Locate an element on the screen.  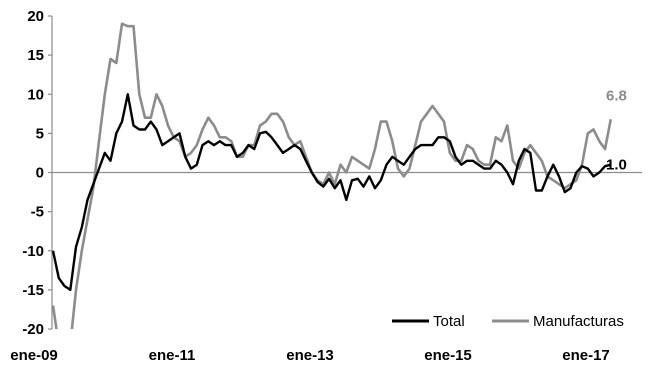
y-tick-label: -5 is located at coordinates (37, 212).